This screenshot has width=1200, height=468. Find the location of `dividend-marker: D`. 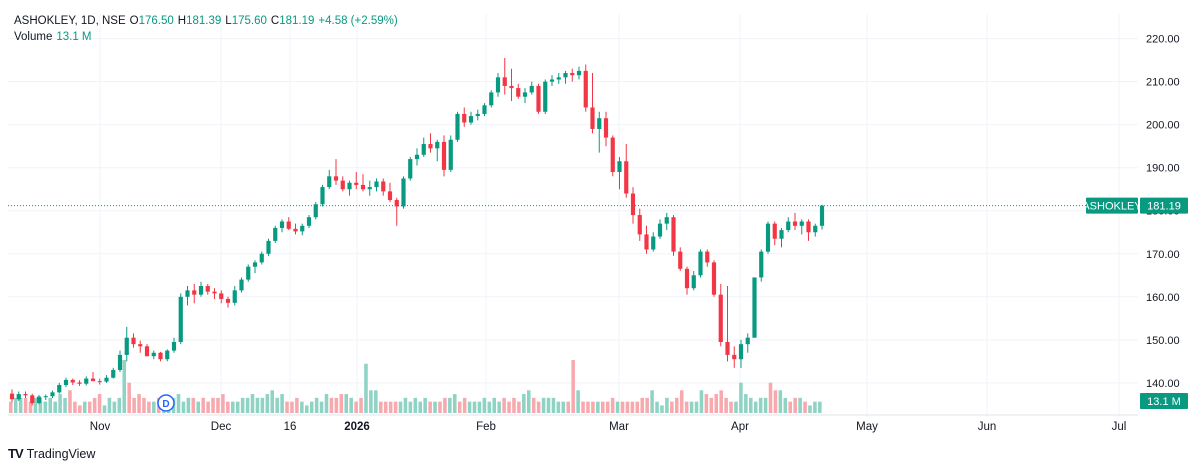

dividend-marker: D is located at coordinates (166, 403).